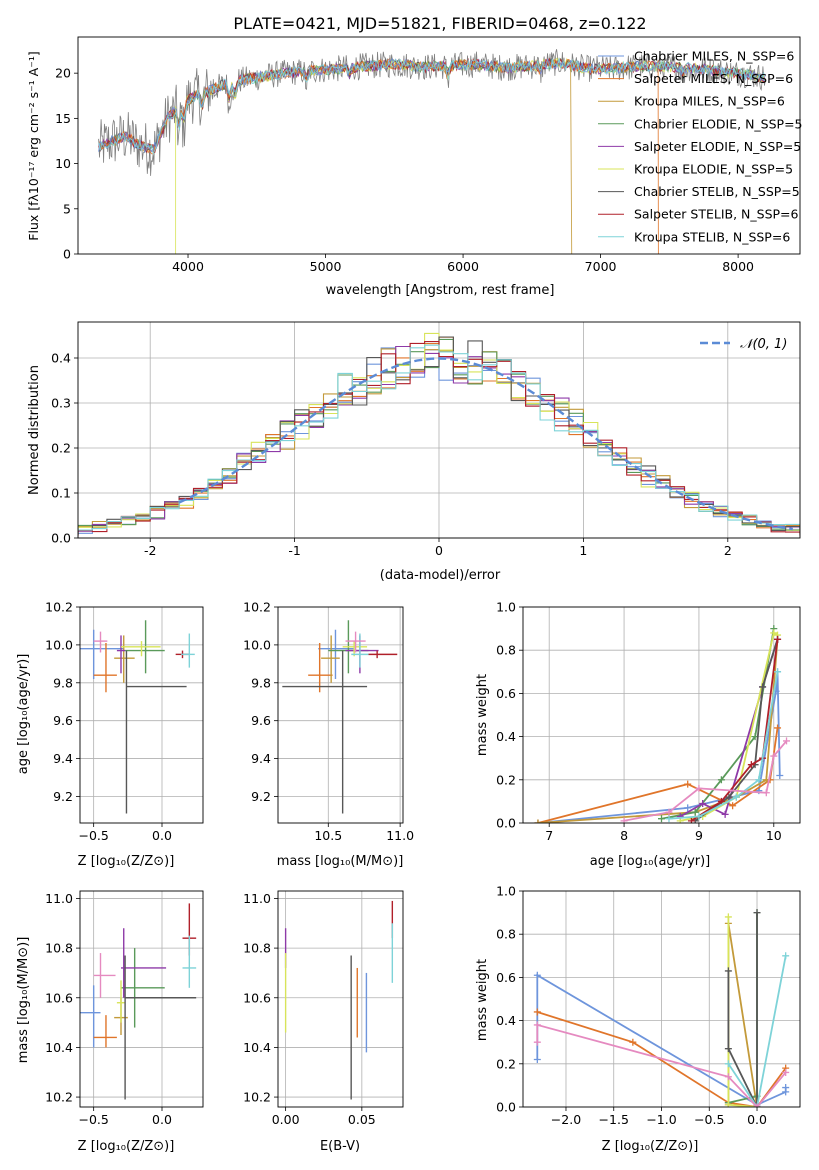  What do you see at coordinates (33, 145) in the screenshot?
I see `spectrum-ylabel: Flux [fλ10⁻¹⁷ erg cm⁻² s⁻¹ A⁻¹]` at bounding box center [33, 145].